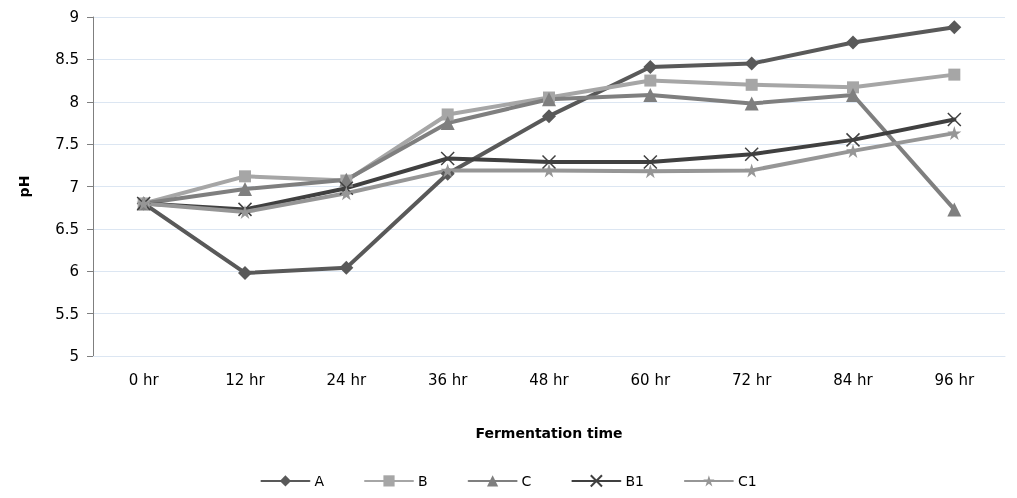 This screenshot has width=1017, height=498. I want to click on y-tick-label: 6.5, so click(67, 228).